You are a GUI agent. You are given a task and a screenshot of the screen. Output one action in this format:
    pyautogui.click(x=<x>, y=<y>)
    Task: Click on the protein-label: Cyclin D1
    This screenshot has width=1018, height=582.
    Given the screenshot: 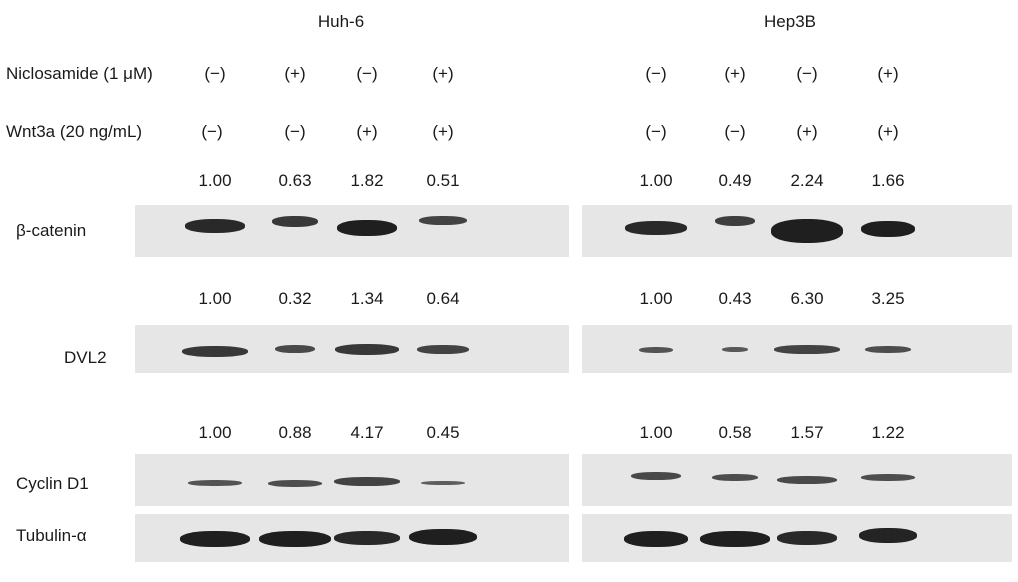 What is the action you would take?
    pyautogui.click(x=52, y=483)
    